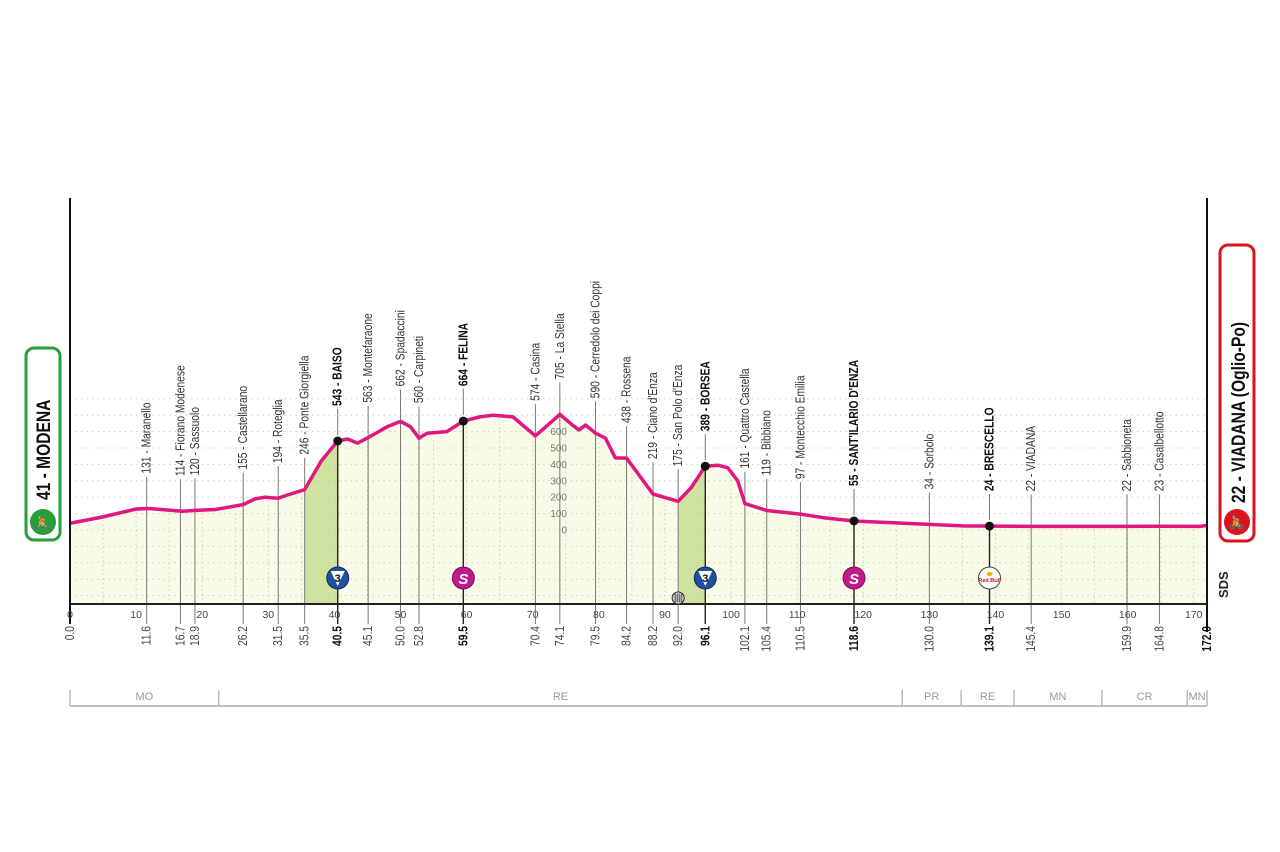 The height and width of the screenshot is (852, 1280). What do you see at coordinates (558, 465) in the screenshot?
I see `altitude-scale-label: 400` at bounding box center [558, 465].